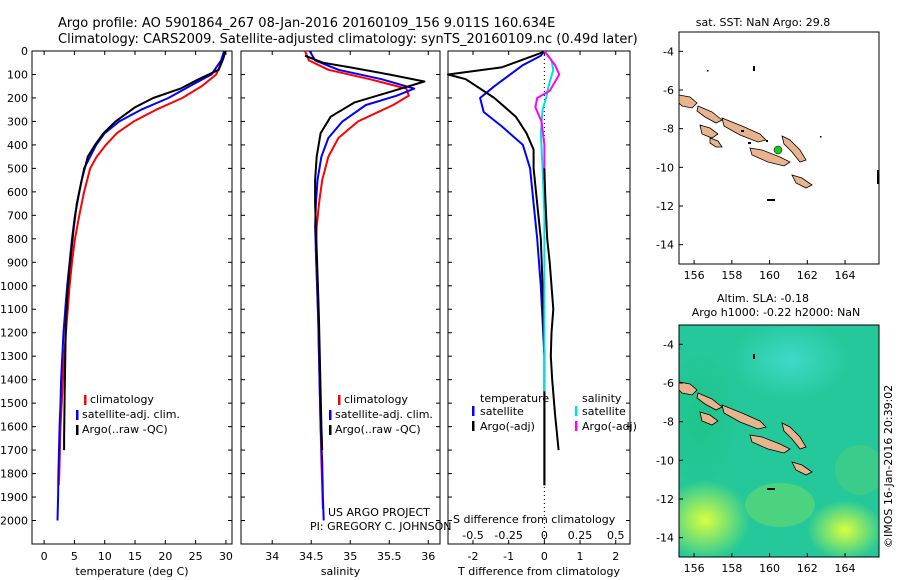  Describe the element at coordinates (544, 535) in the screenshot. I see `s-tick-label: 0` at that location.